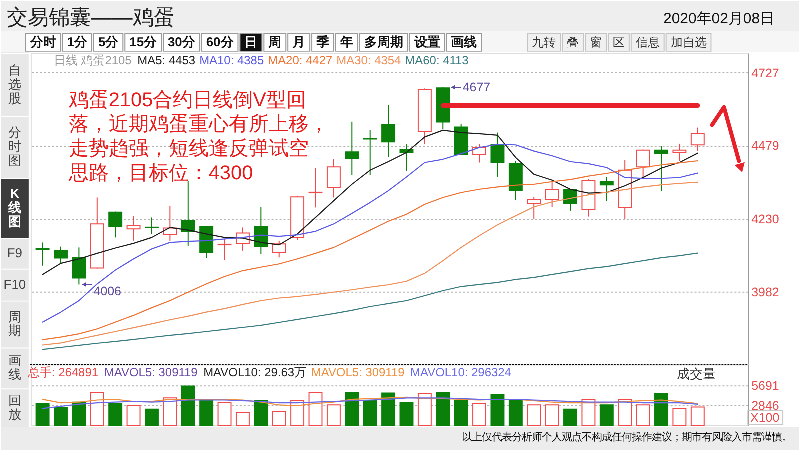  Describe the element at coordinates (15, 323) in the screenshot. I see `text: 周期` at that location.